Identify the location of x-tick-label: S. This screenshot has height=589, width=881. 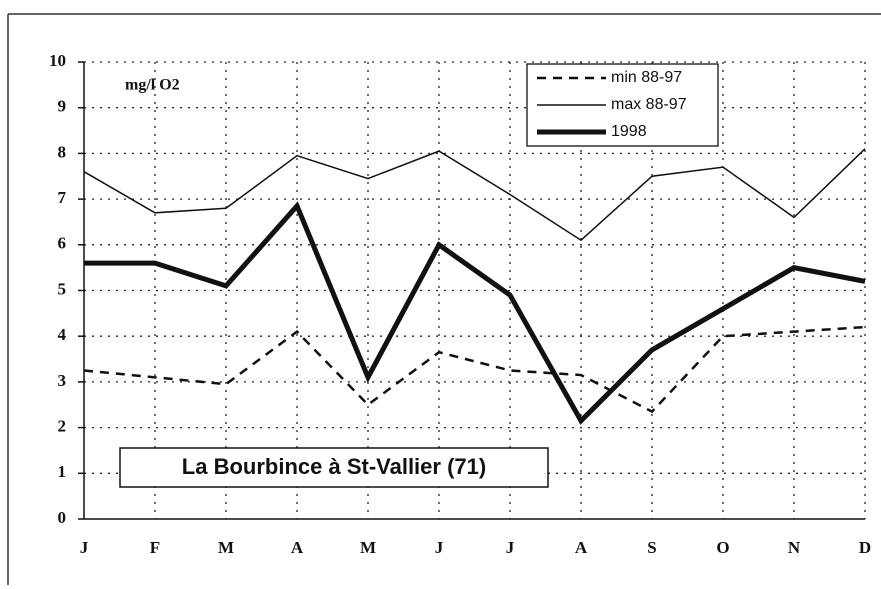
(651, 547).